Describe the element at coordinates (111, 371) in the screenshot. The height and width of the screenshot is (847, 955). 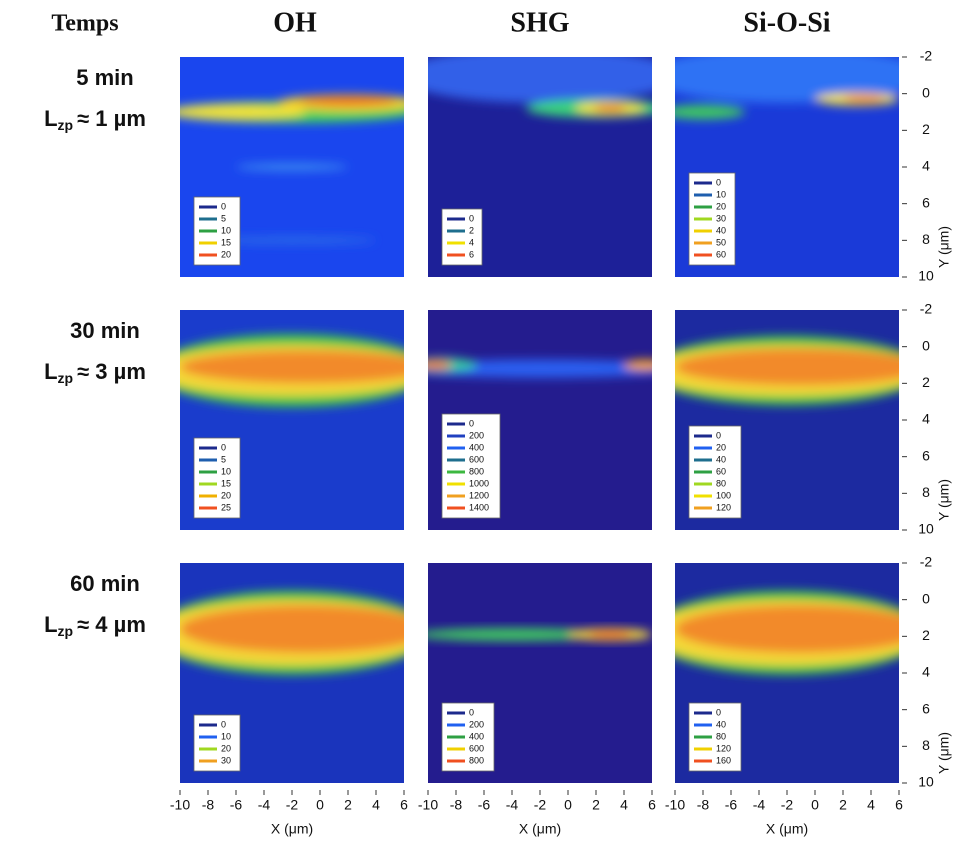
I see `length-value: ≈ 3 µm` at that location.